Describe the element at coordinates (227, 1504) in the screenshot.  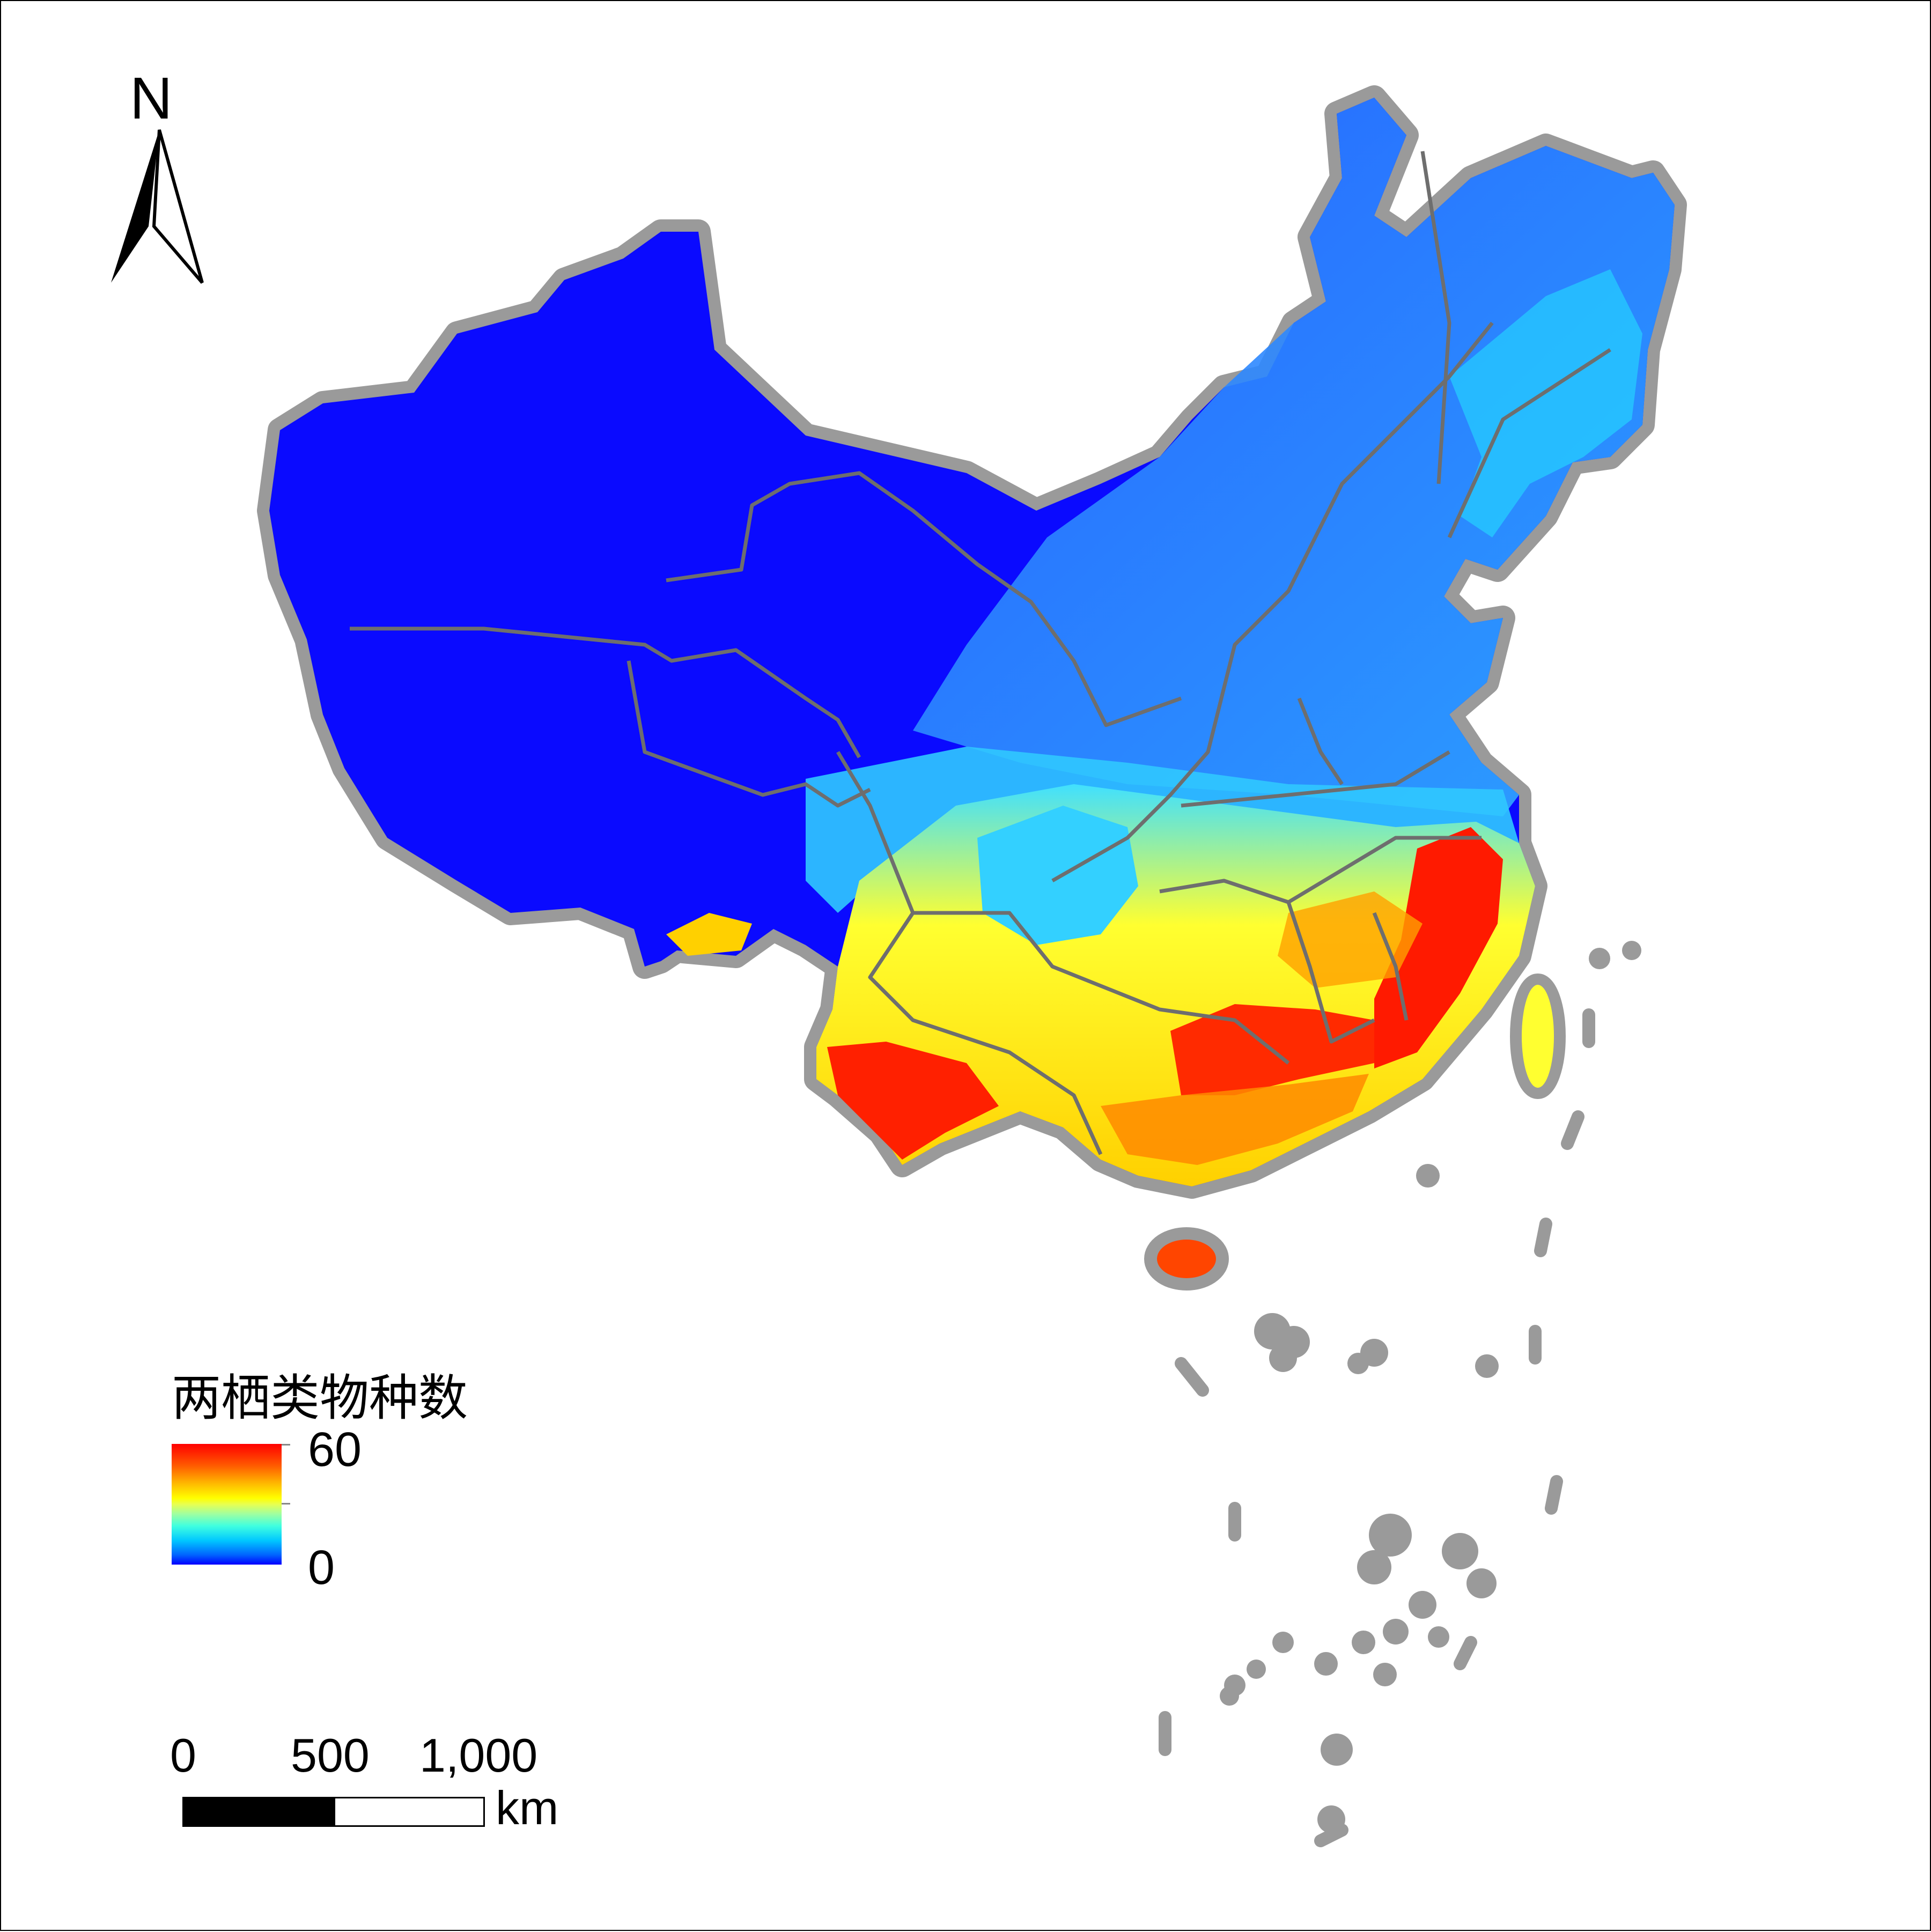
I see `legend-color-ramp` at that location.